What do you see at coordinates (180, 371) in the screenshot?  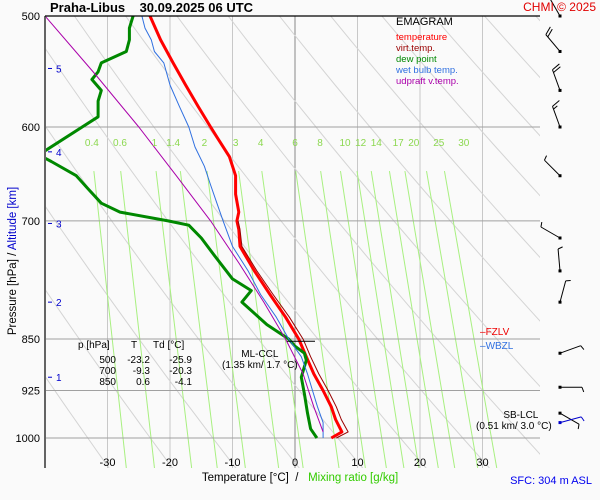 I see `cell: -20.3` at bounding box center [180, 371].